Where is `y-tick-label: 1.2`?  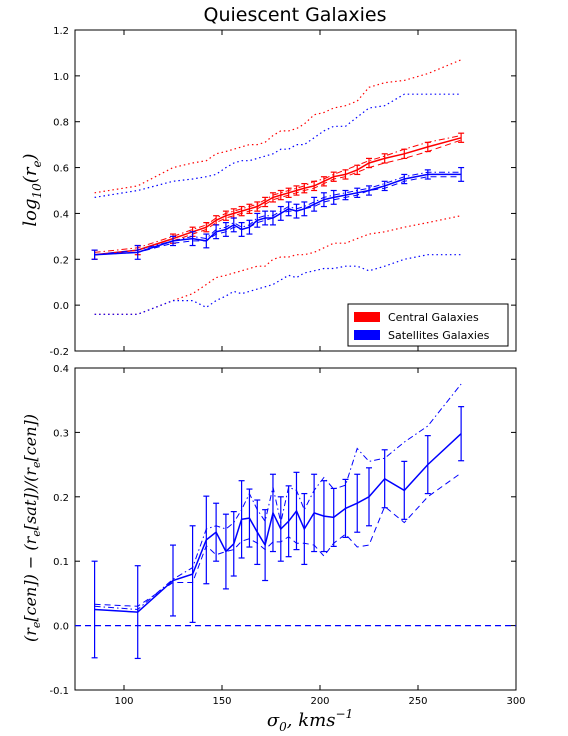
y-tick-label: 1.2 is located at coordinates (61, 31).